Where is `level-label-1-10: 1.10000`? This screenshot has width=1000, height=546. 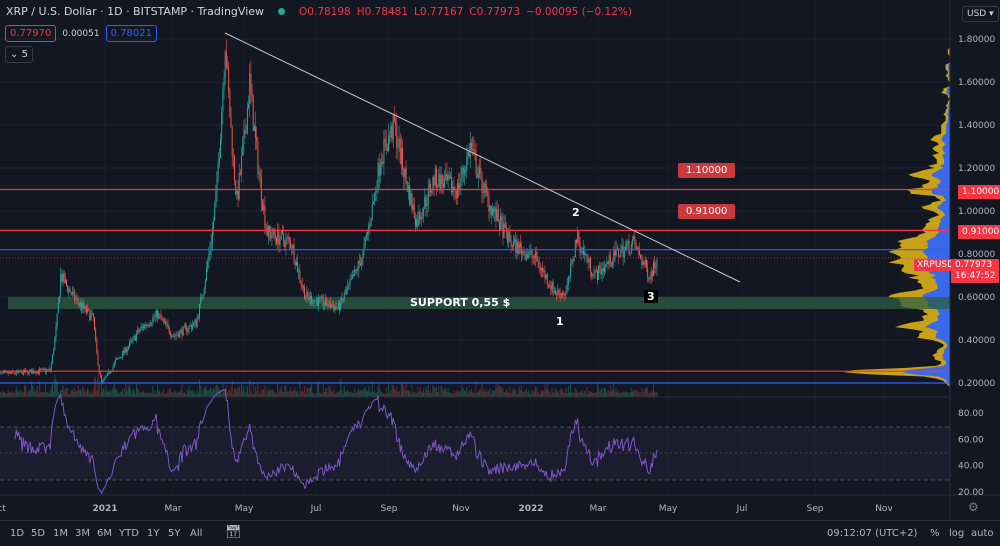
level-label-1-10: 1.10000 is located at coordinates (707, 170).